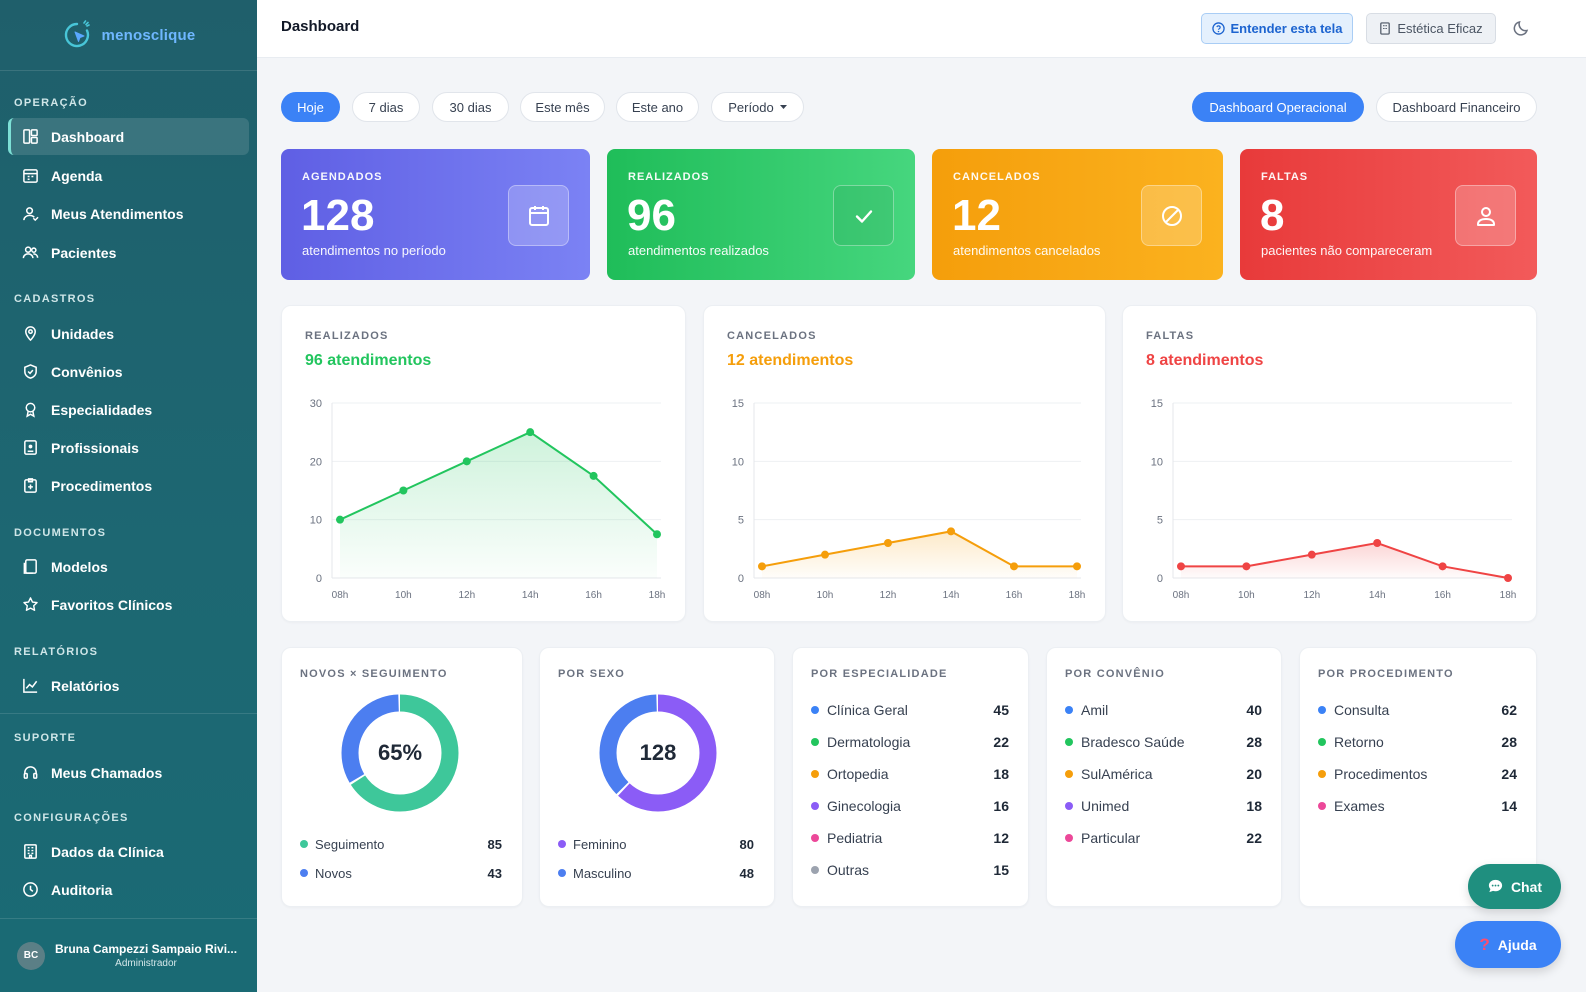  Describe the element at coordinates (128, 685) in the screenshot. I see `sidebar-item-relatorios: Relatórios` at that location.